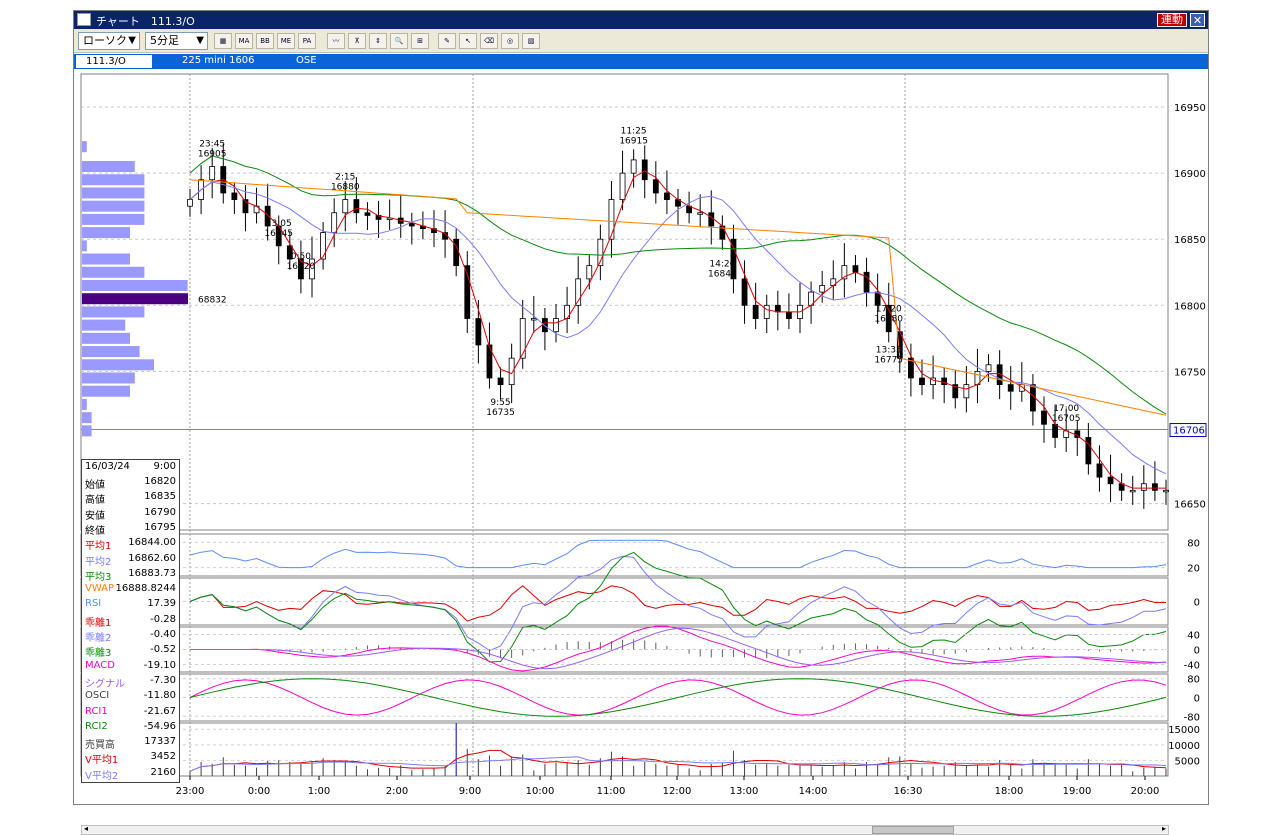 The image size is (1280, 835). Describe the element at coordinates (223, 41) in the screenshot. I see `toolbar-chart-settings-icon: ▦` at that location.